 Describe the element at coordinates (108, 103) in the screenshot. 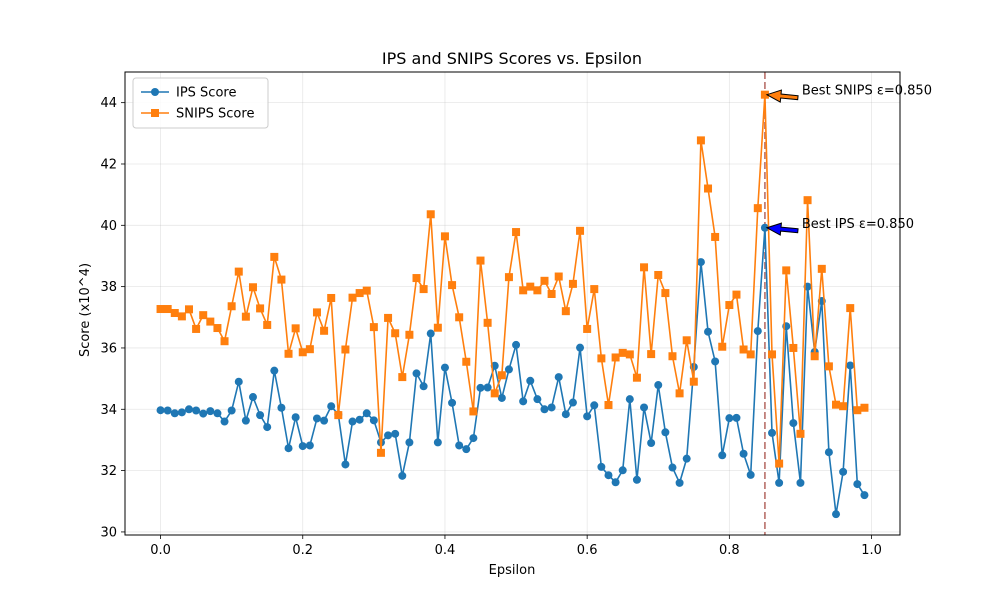

I see `y-tick-label: 44` at that location.